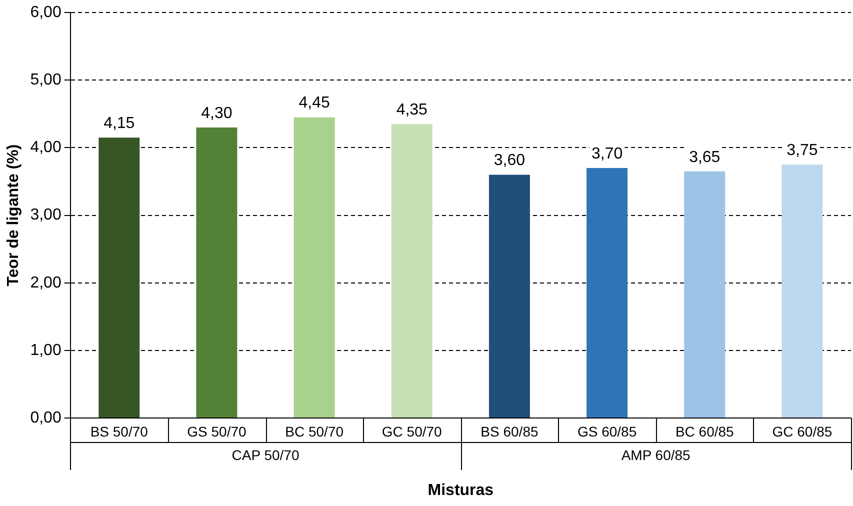 The width and height of the screenshot is (853, 506). I want to click on x-tick-label: GC 60/85, so click(802, 431).